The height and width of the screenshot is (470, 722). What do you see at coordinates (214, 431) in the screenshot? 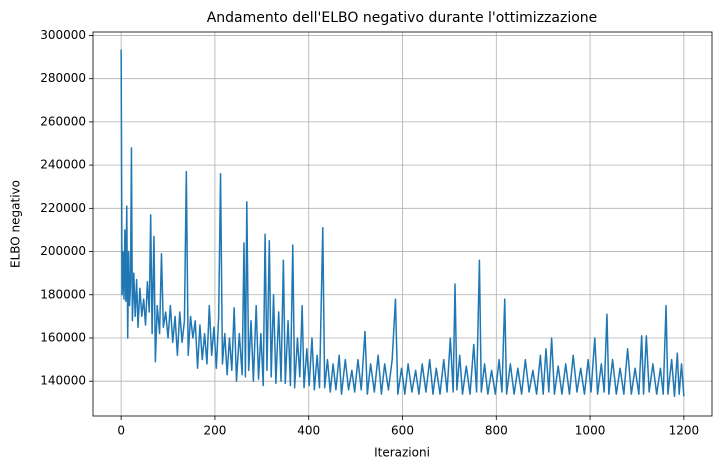
I see `x-tick-label: 200` at bounding box center [214, 431].